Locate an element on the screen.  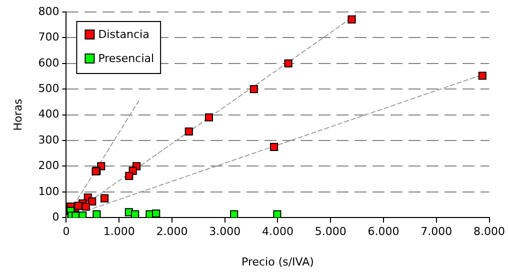
y-tick-label: 0 is located at coordinates (56, 217).